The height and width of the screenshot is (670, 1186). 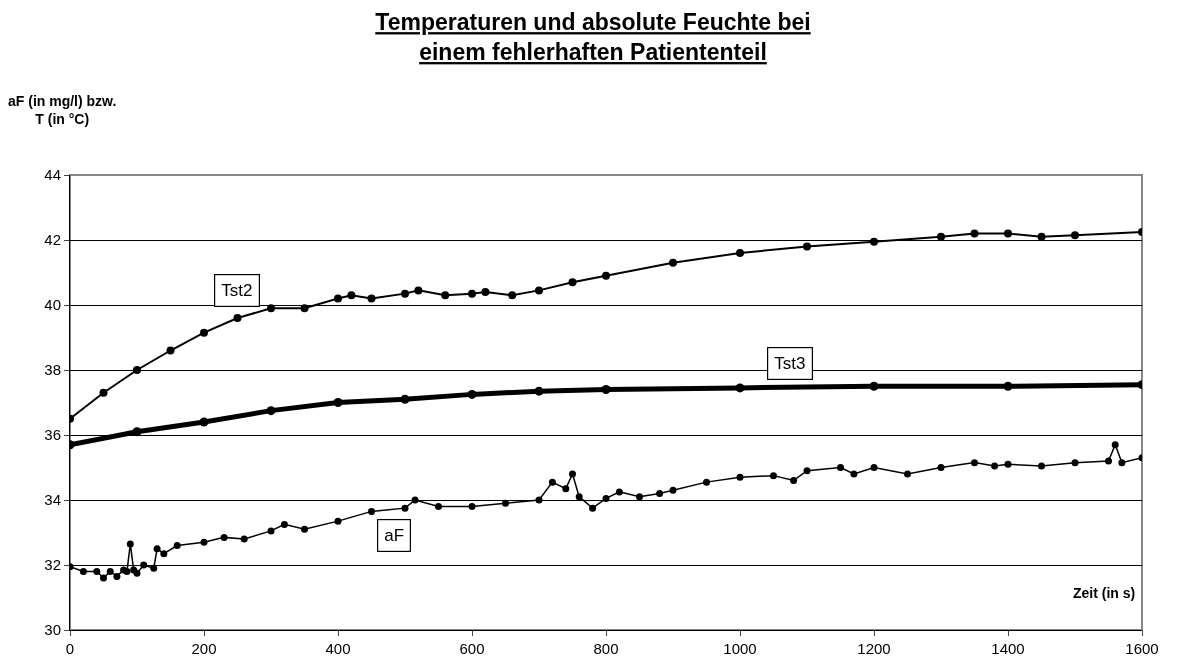 What do you see at coordinates (472, 648) in the screenshot?
I see `x-tick-label: 600` at bounding box center [472, 648].